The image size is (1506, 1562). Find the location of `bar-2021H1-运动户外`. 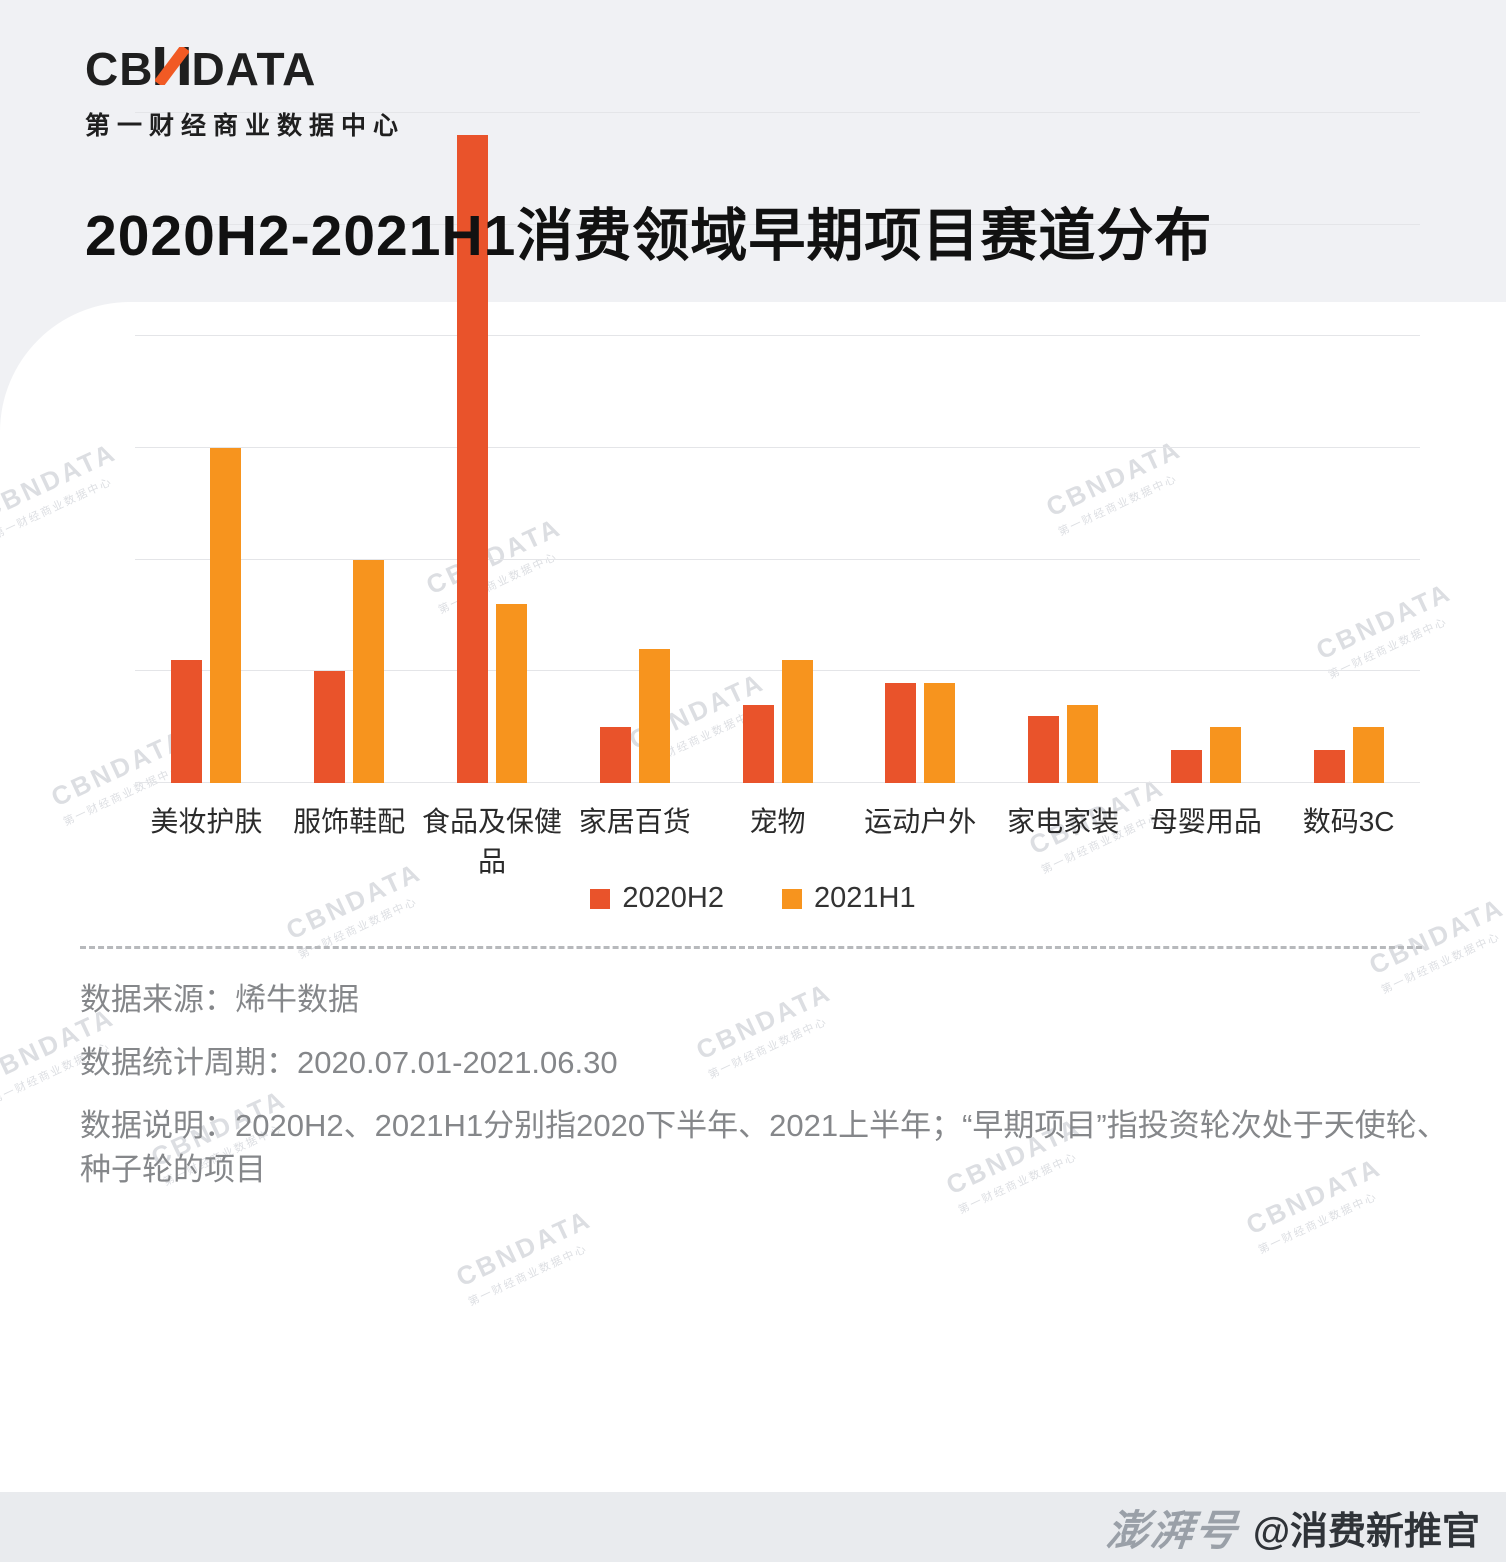

bar-2021H1-运动户外 is located at coordinates (940, 732).